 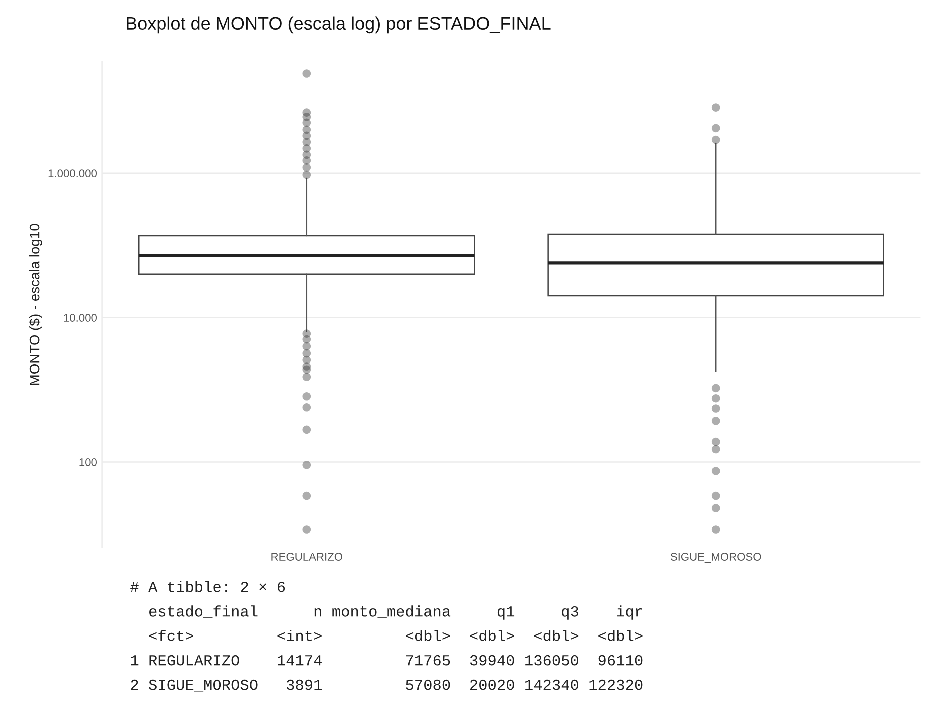 I want to click on text: 1 REGULARIZO 14174 71765 39940 136050 96110, so click(x=387, y=660).